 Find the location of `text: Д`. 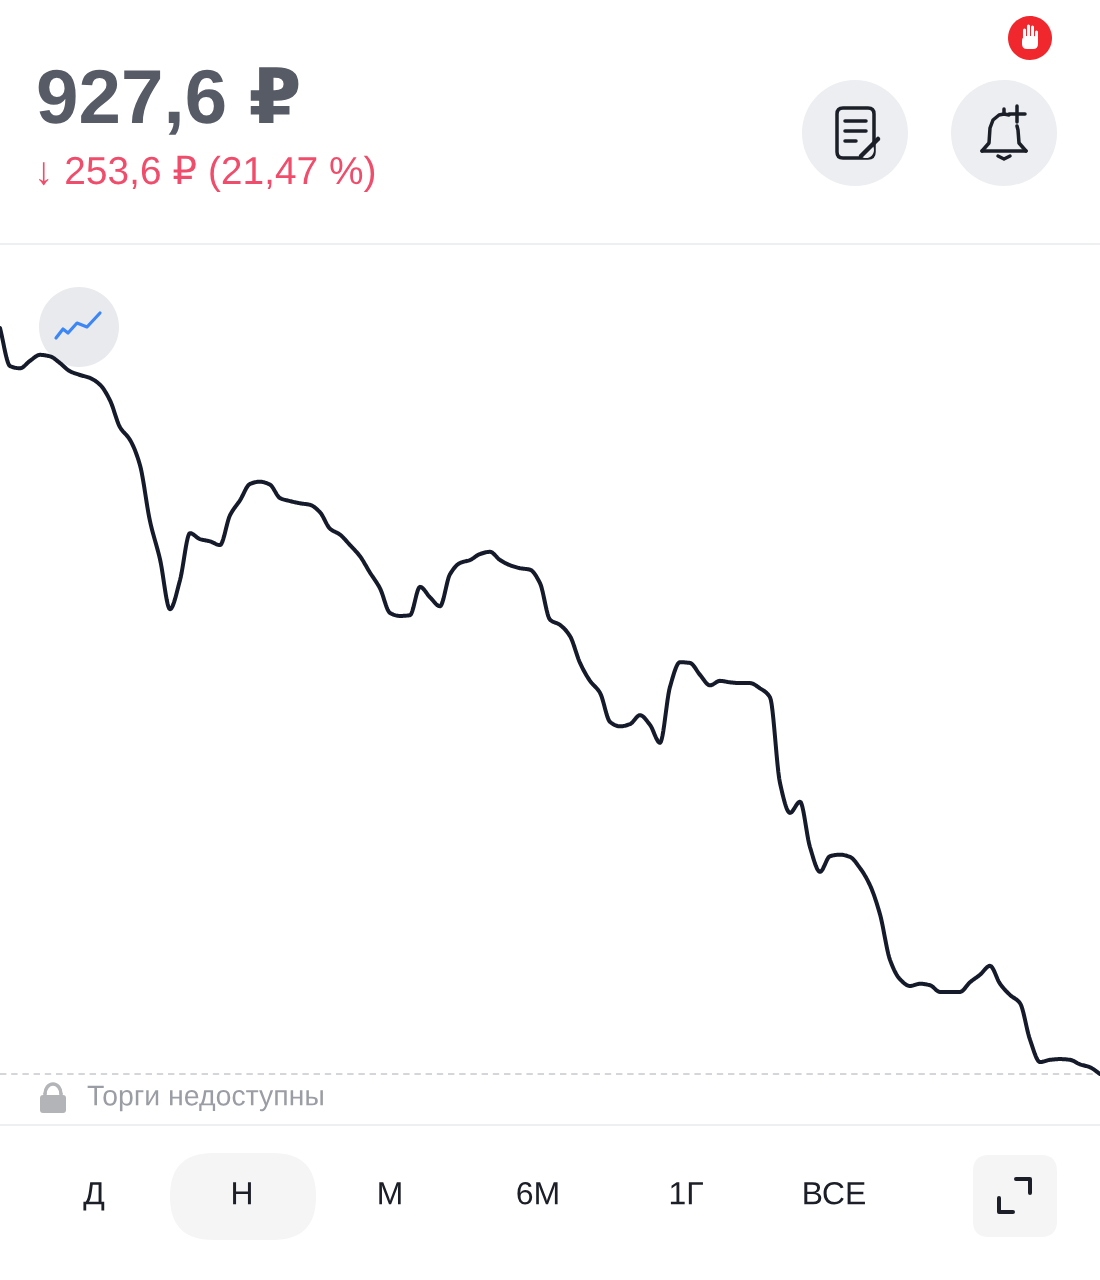

text: Д is located at coordinates (94, 1196).